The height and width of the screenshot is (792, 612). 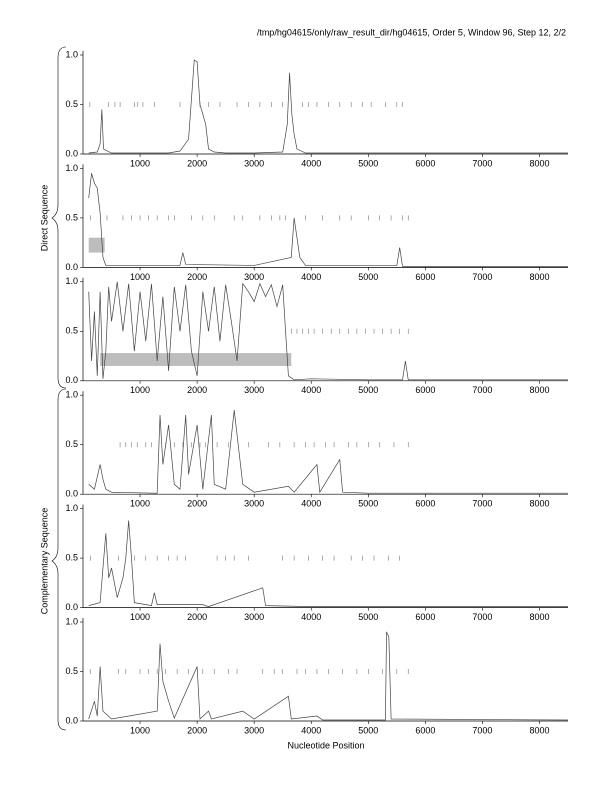 I want to click on group-label: Direct Sequence, so click(x=44, y=218).